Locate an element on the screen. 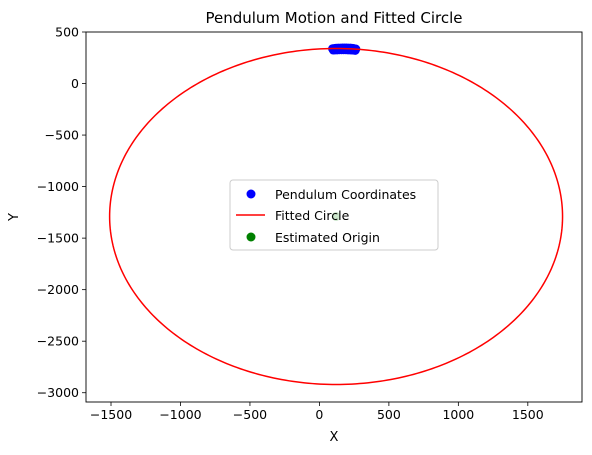  legend-label-pendulum: Pendulum Coordinates is located at coordinates (345, 194).